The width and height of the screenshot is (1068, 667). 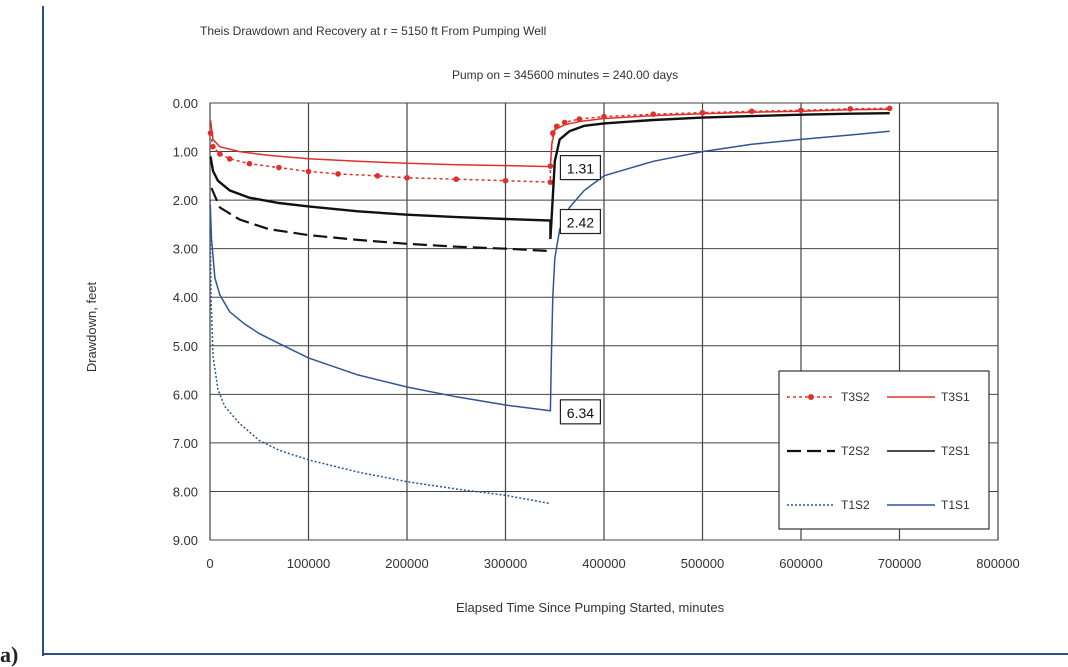 What do you see at coordinates (380, 352) in the screenshot?
I see `series-line-t1s2` at bounding box center [380, 352].